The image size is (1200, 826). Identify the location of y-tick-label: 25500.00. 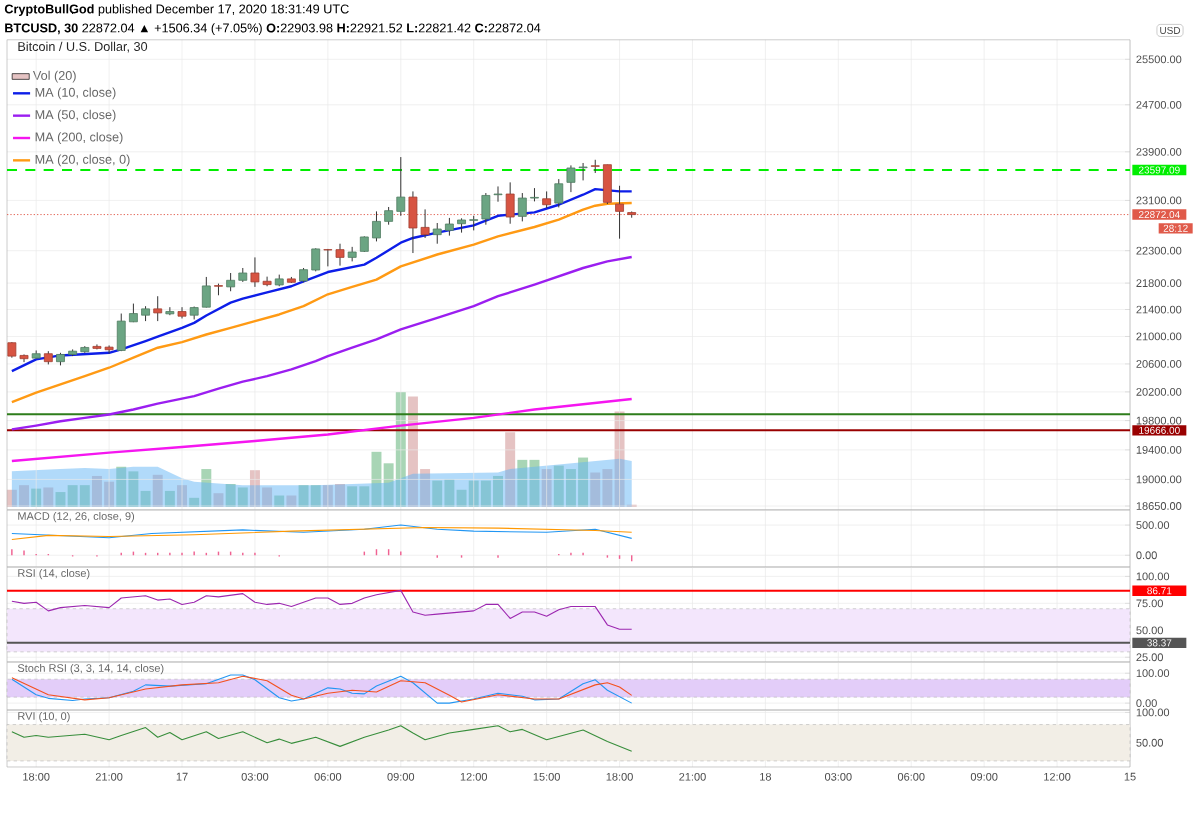
(1159, 59).